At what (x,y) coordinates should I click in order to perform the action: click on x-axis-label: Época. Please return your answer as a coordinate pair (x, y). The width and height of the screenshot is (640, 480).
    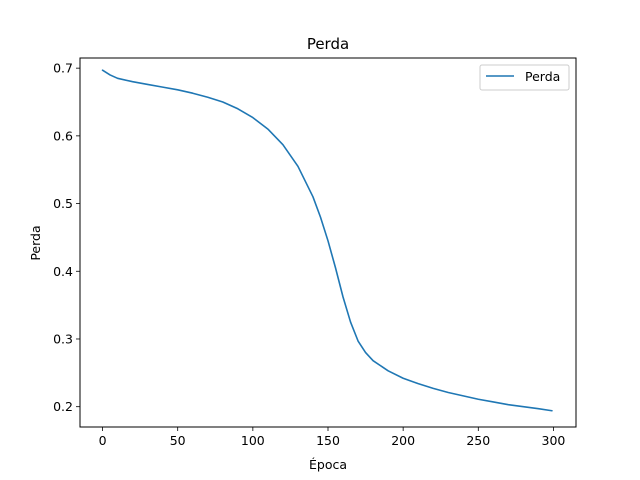
    Looking at the image, I should click on (328, 464).